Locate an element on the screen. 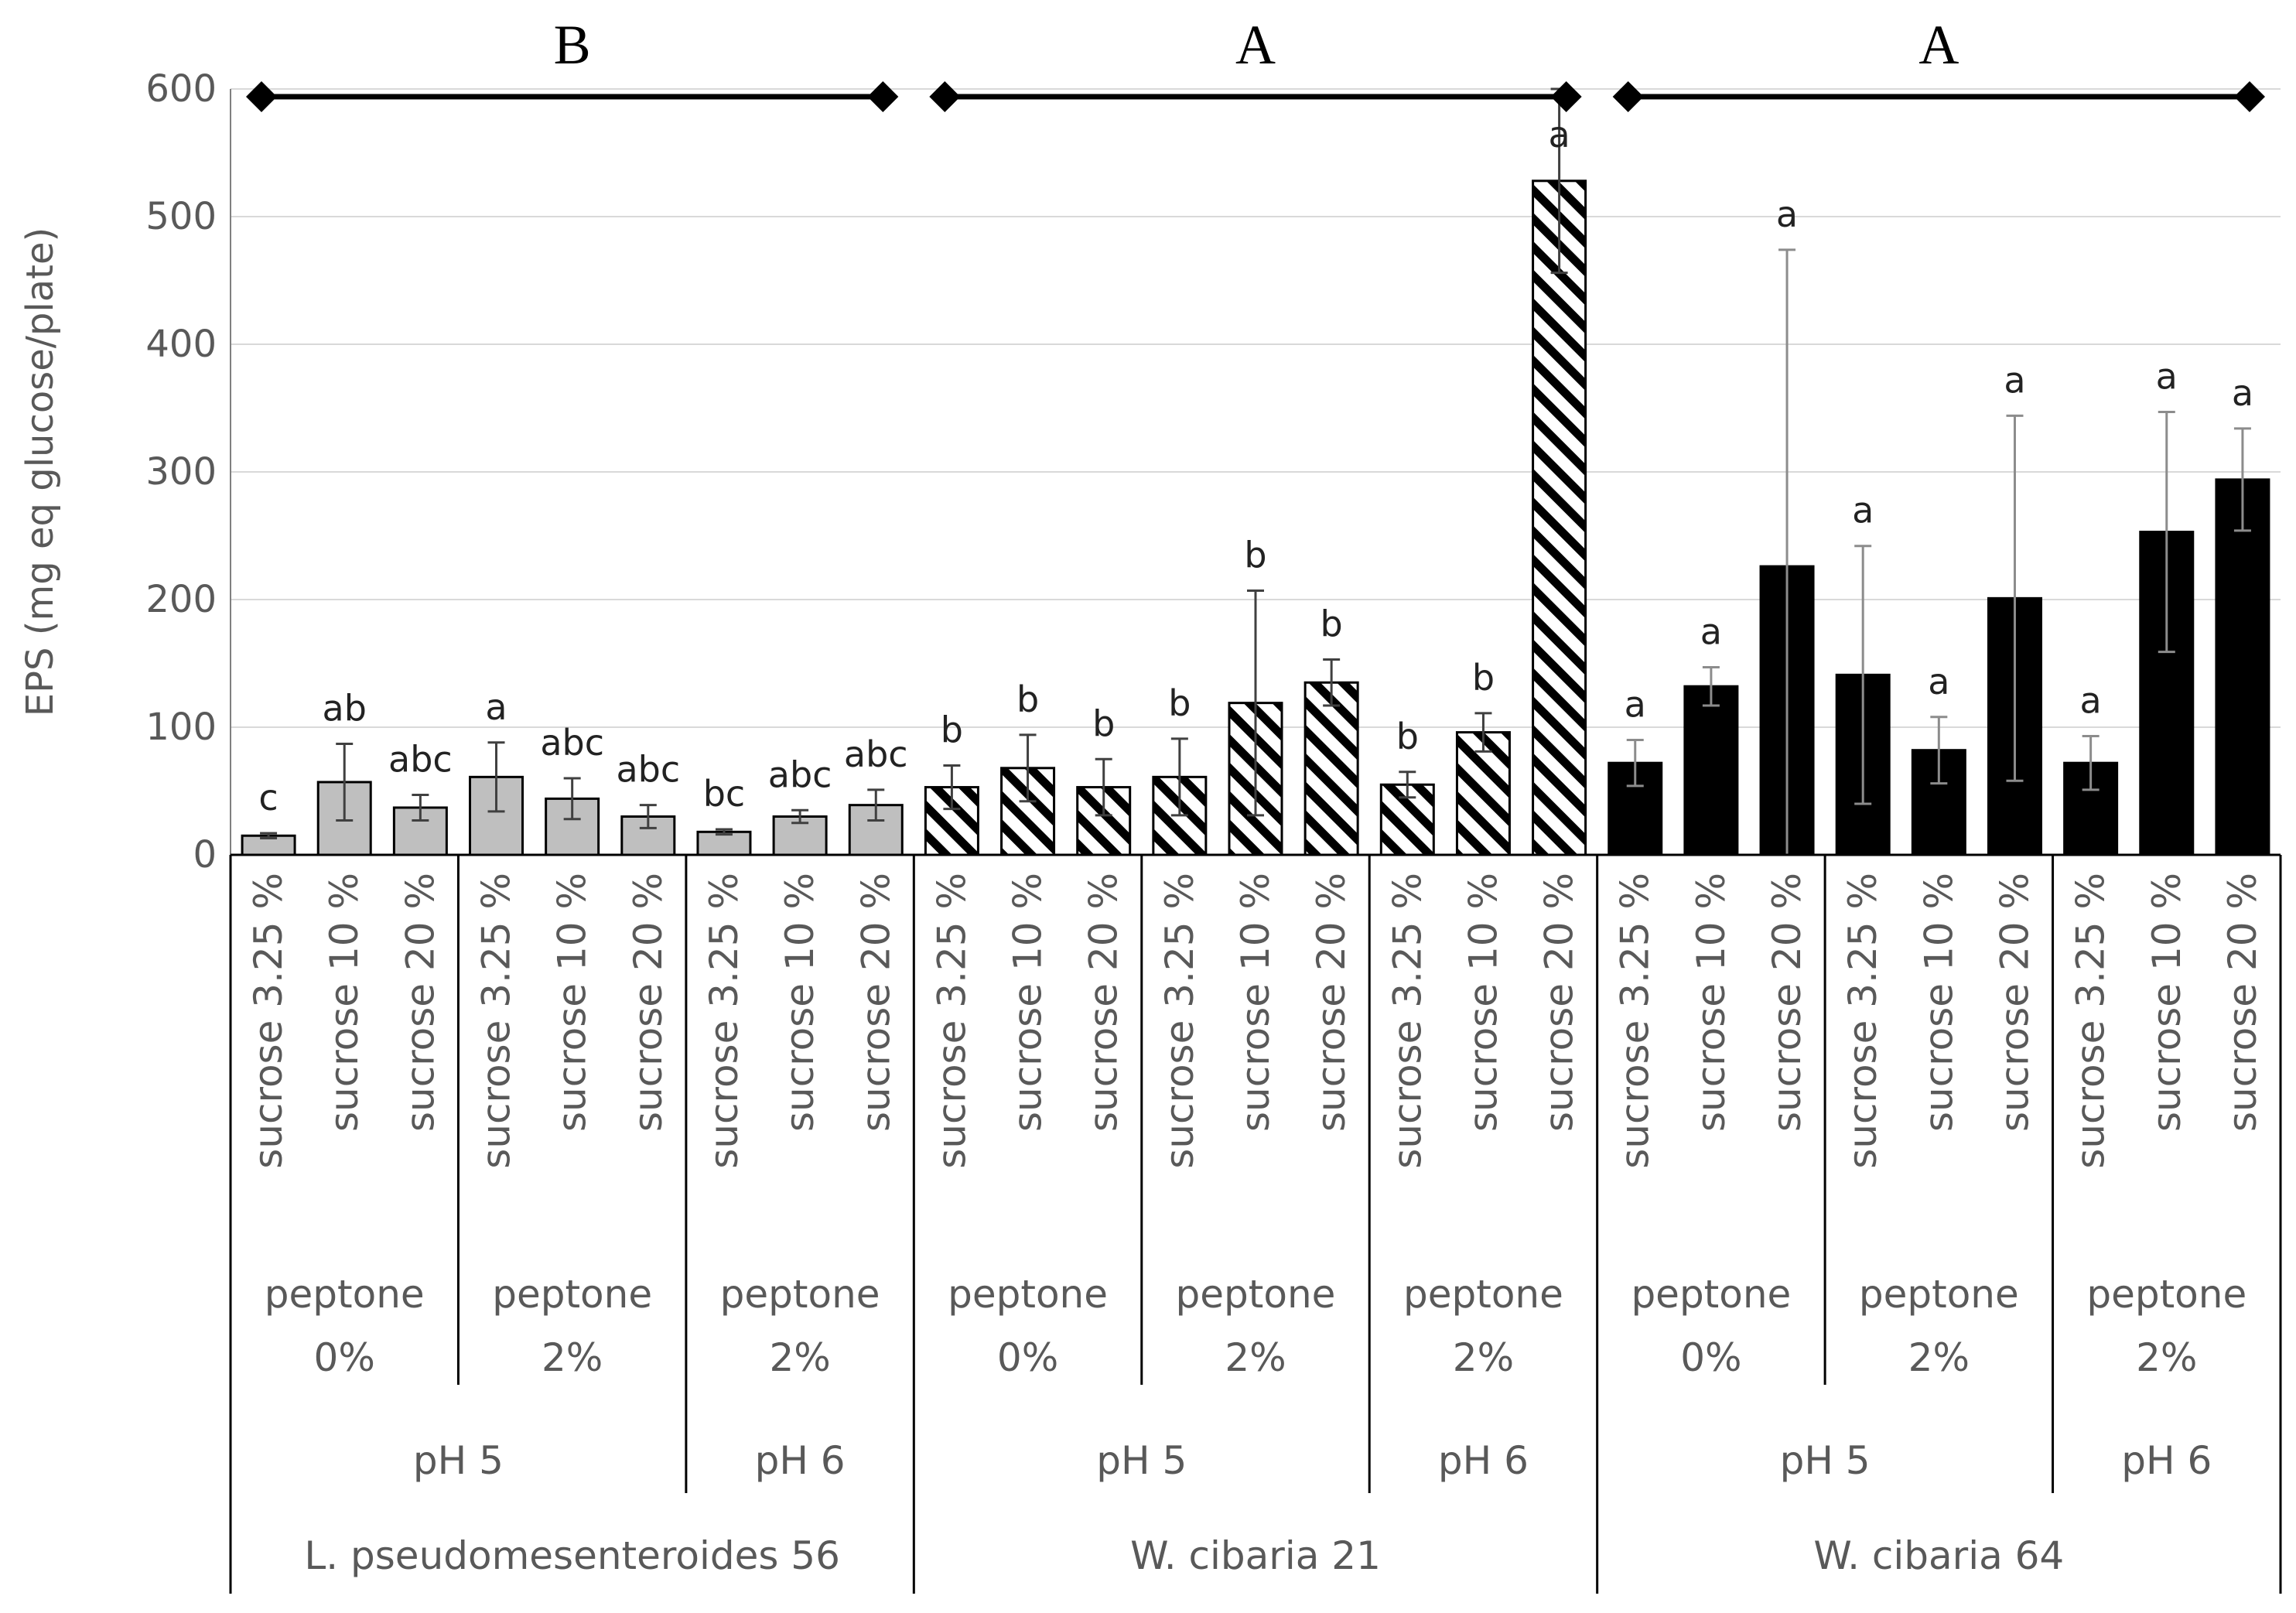 Image resolution: width=2296 pixels, height=1613 pixels. significance-letter: ab is located at coordinates (345, 708).